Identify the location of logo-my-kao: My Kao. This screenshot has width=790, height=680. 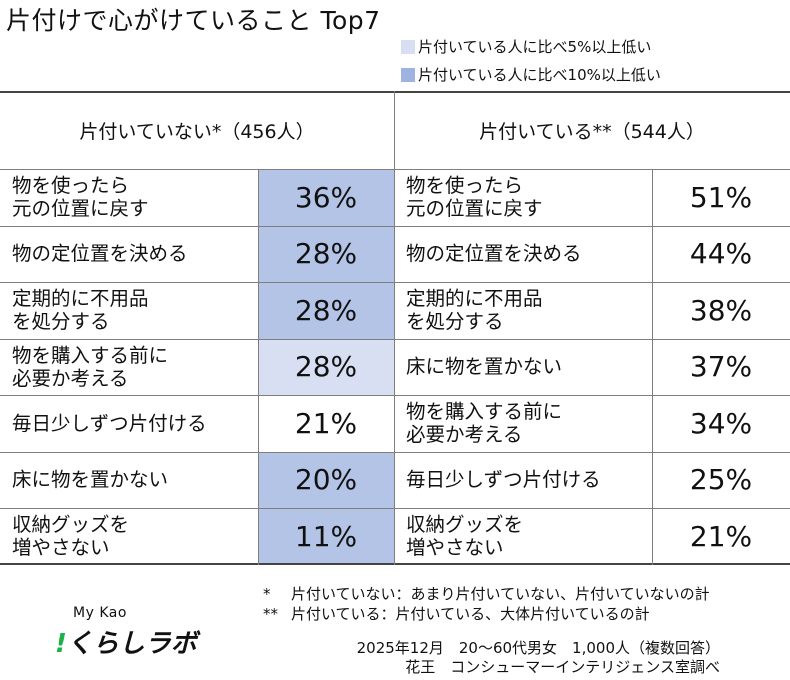
(100, 613).